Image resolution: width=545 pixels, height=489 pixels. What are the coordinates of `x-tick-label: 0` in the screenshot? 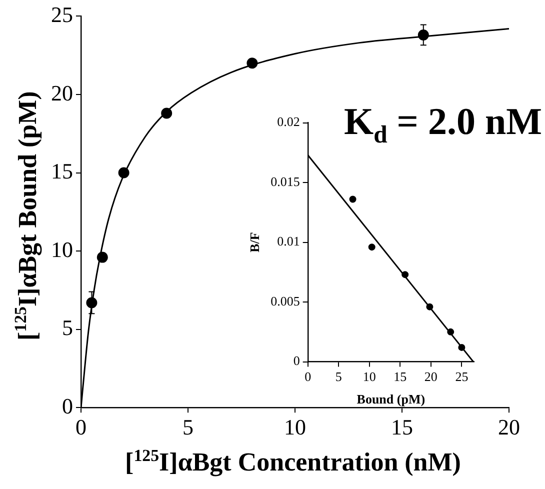 It's located at (308, 376).